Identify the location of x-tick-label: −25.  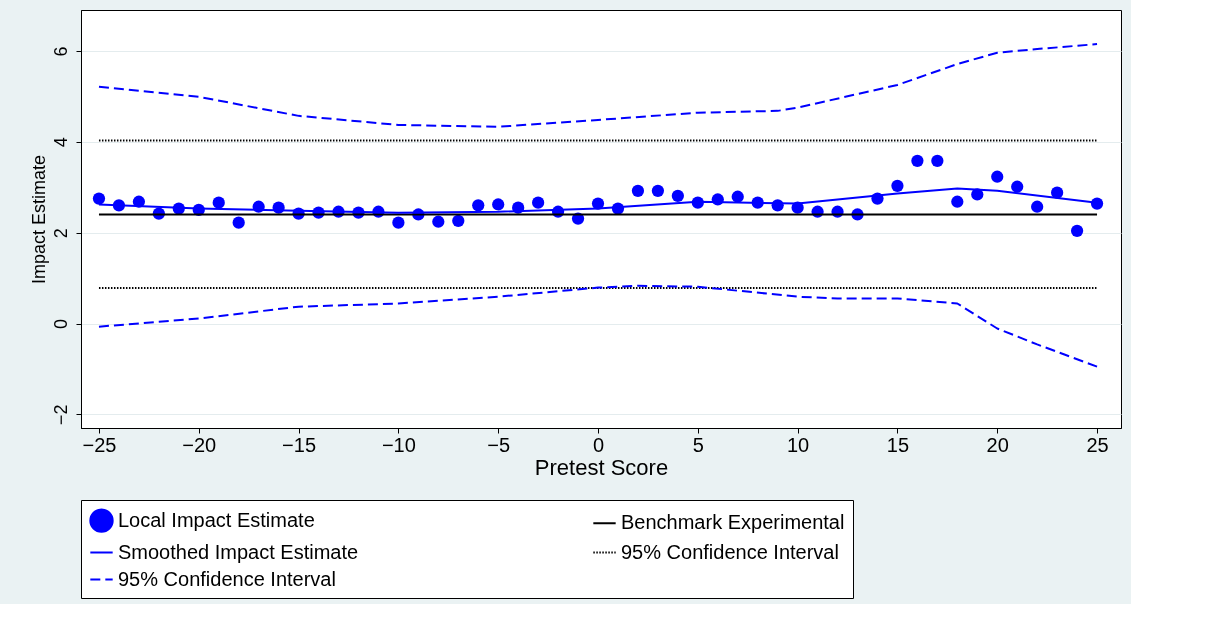
(99, 444).